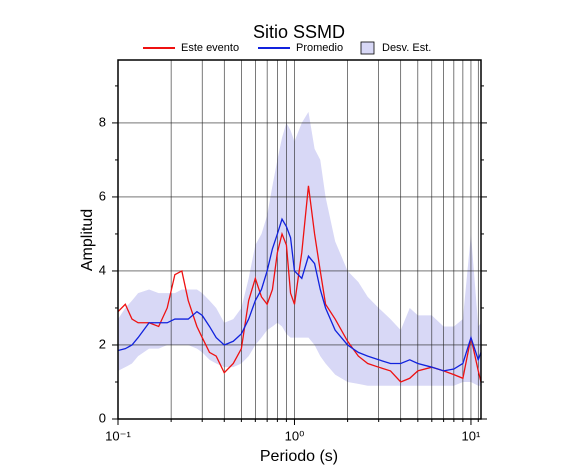 Image resolution: width=586 pixels, height=475 pixels. I want to click on y-tick-label: 4, so click(102, 269).